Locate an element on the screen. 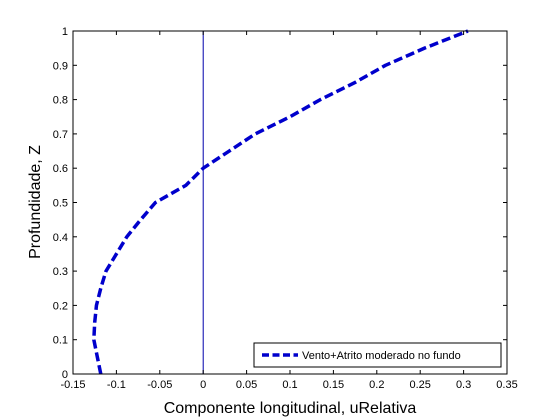 The width and height of the screenshot is (560, 420). y-tick-label: 0.6 is located at coordinates (60, 169).